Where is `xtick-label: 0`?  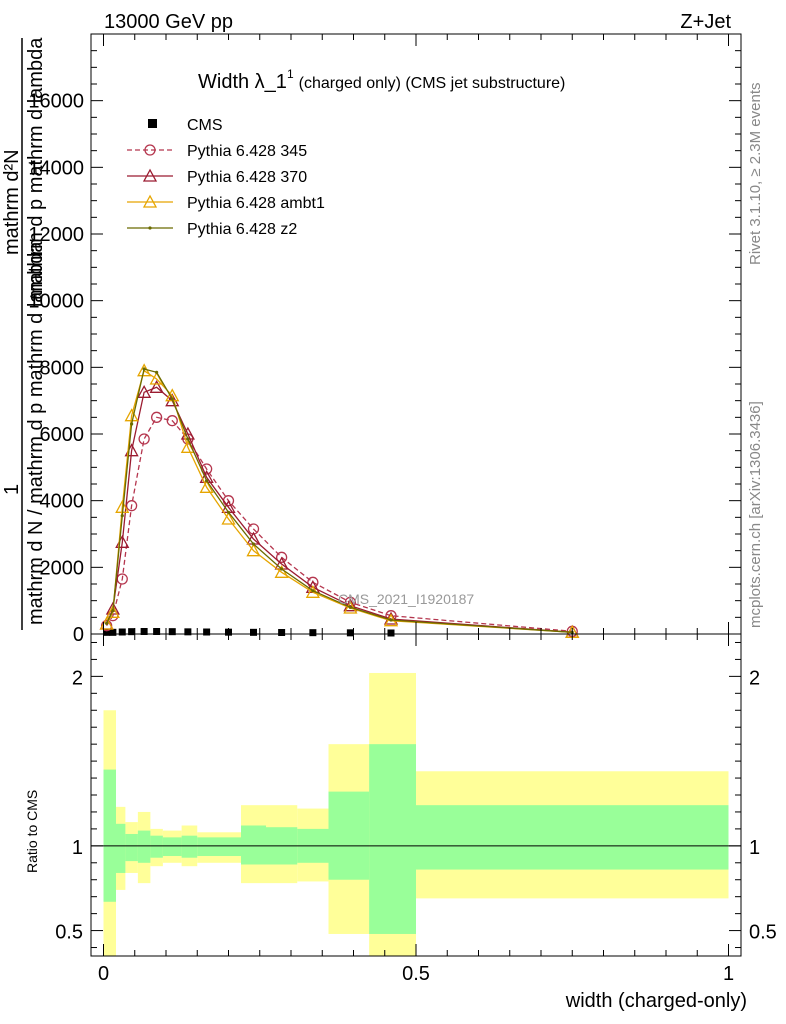 xtick-label: 0 is located at coordinates (103, 974).